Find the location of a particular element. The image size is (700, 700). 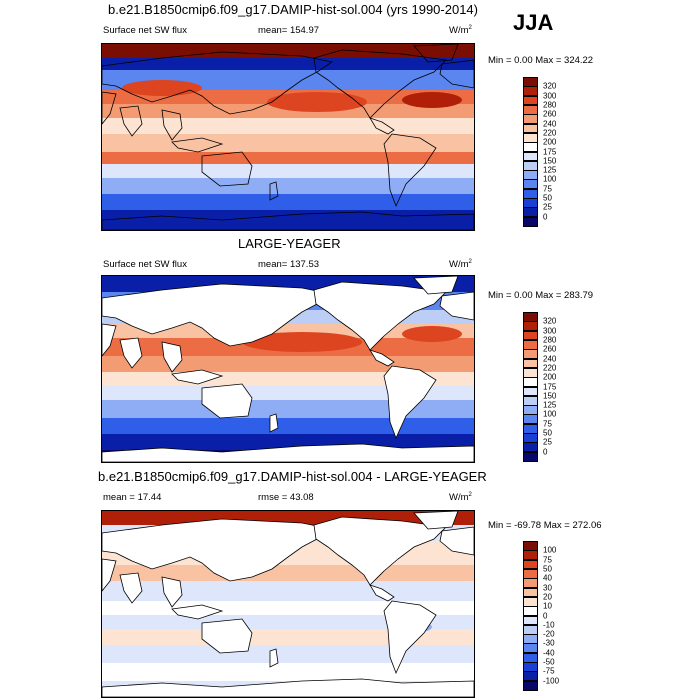

panel2-colorbar-label: 220 is located at coordinates (550, 368).